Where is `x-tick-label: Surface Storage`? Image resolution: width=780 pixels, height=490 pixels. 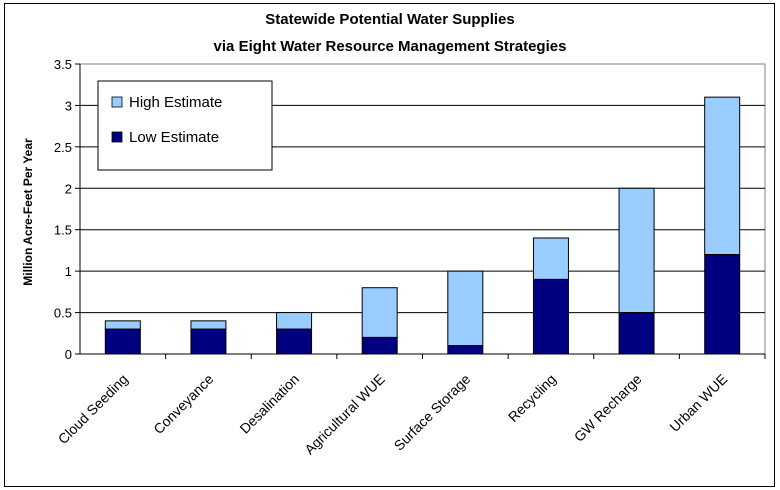 x-tick-label: Surface Storage is located at coordinates (432, 412).